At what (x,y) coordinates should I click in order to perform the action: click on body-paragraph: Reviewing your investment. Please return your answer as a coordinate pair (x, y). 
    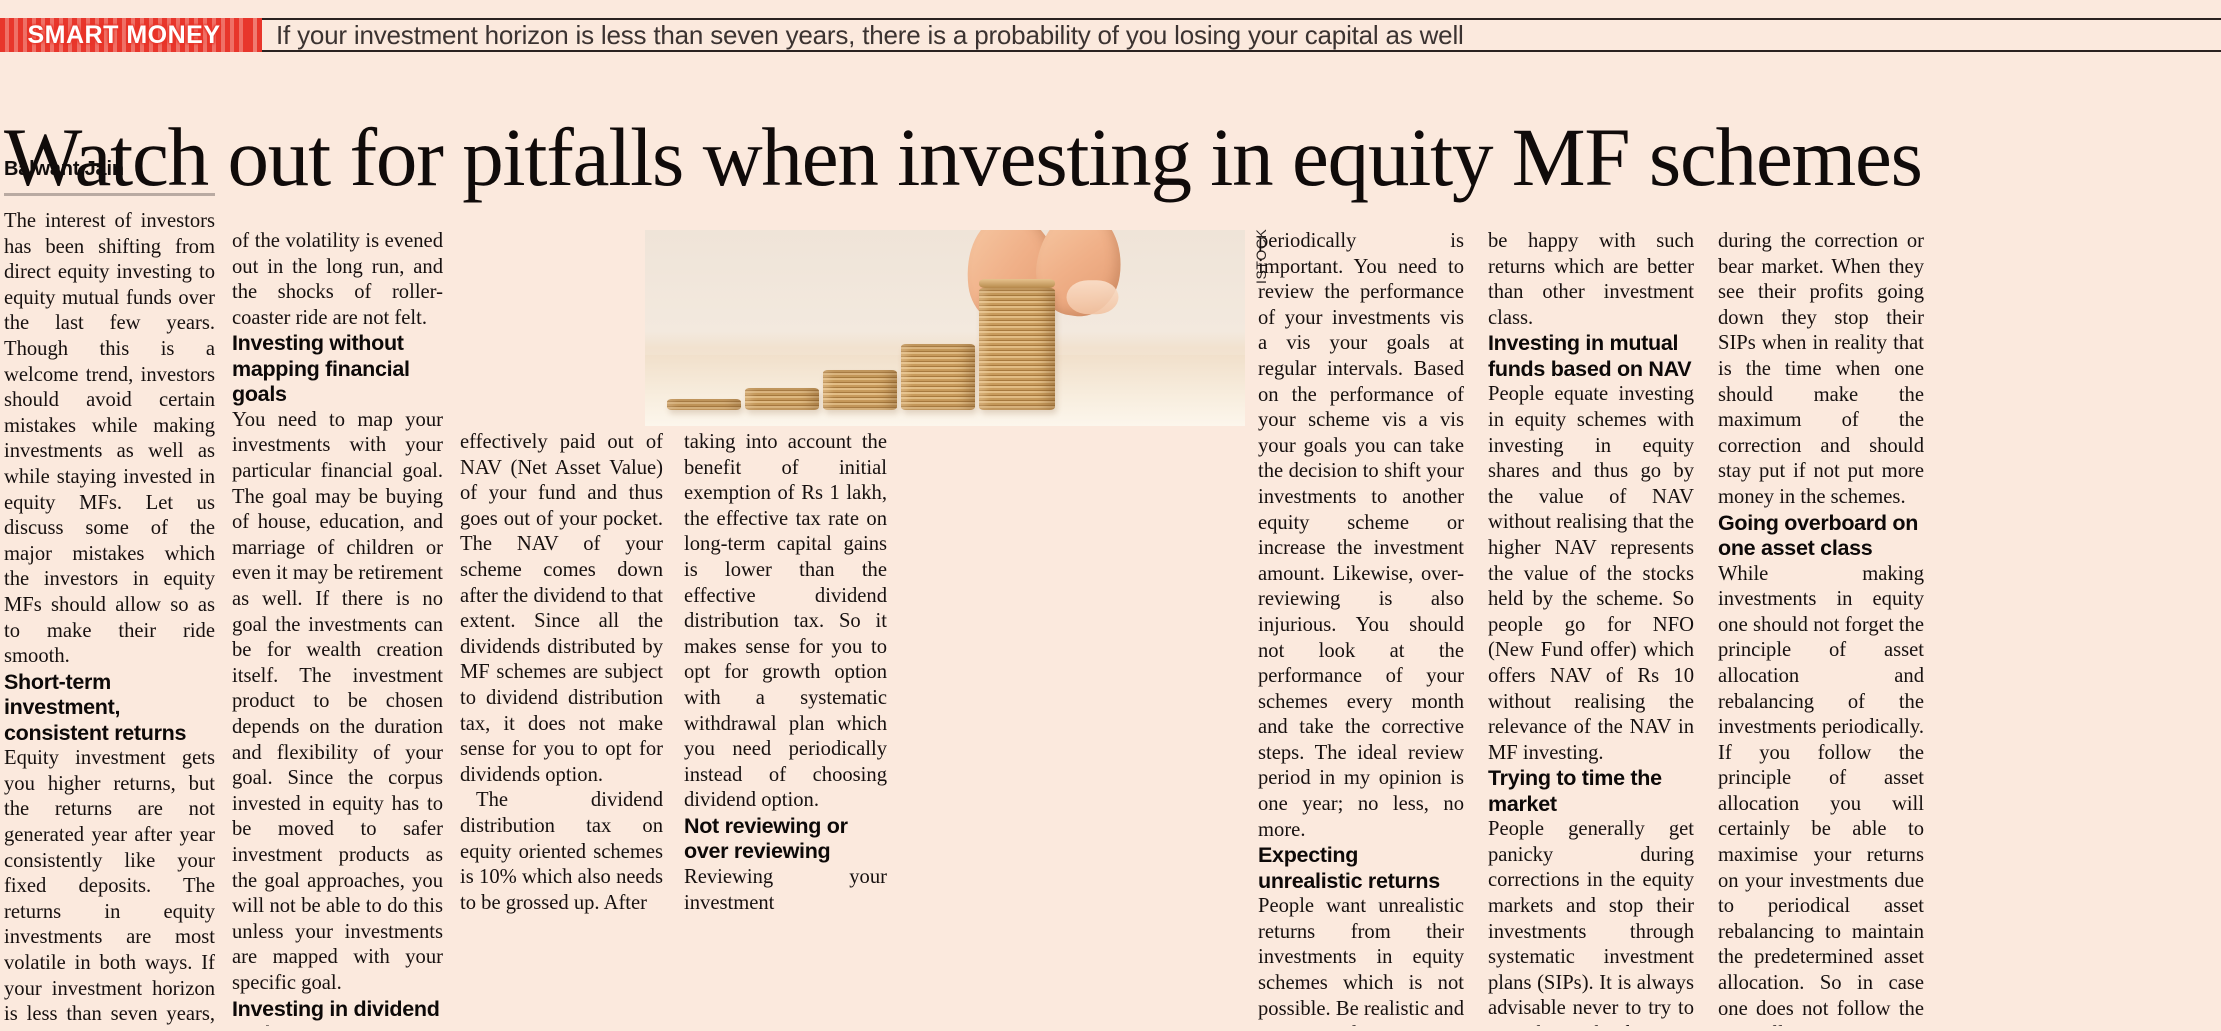
    Looking at the image, I should click on (785, 889).